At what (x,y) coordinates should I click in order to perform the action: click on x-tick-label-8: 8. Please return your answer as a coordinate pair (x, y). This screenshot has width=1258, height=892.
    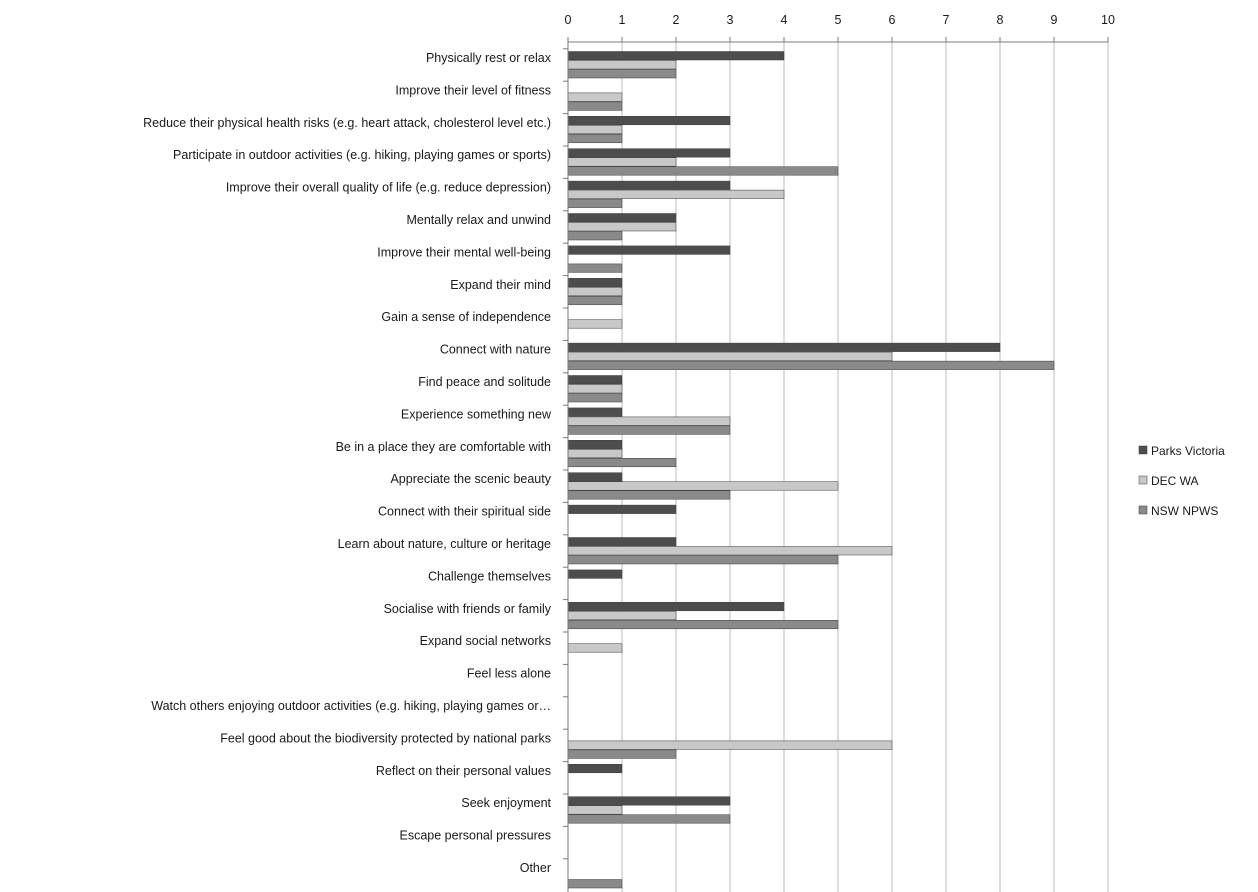
    Looking at the image, I should click on (1000, 20).